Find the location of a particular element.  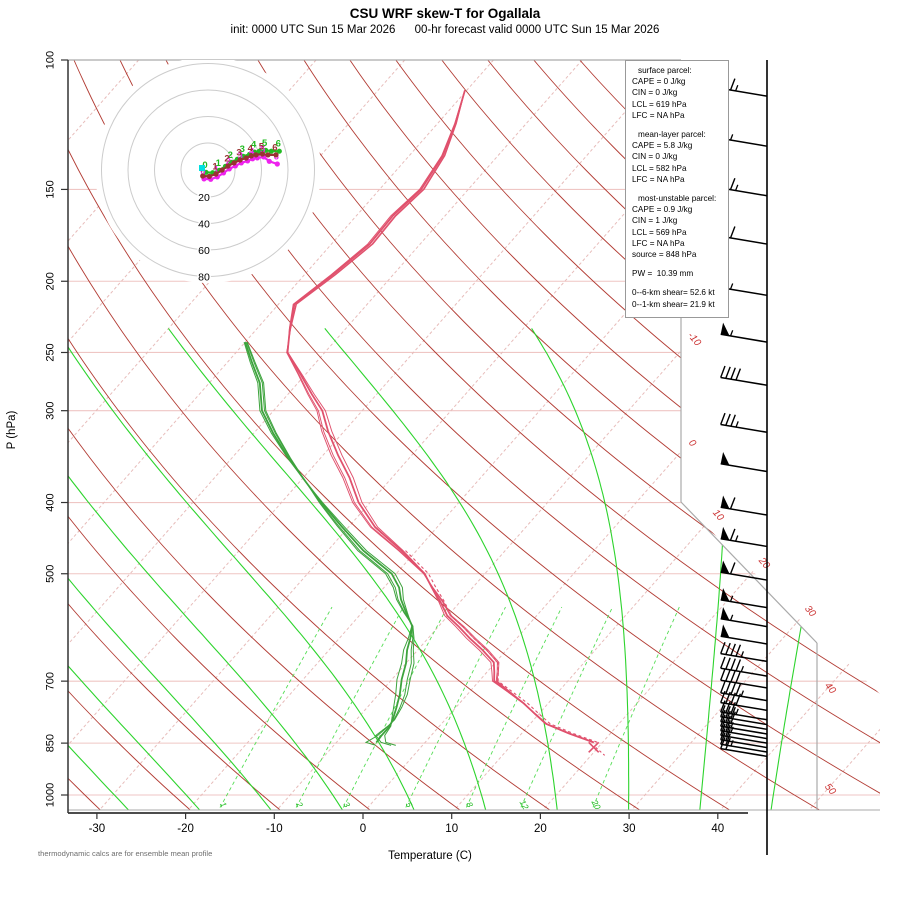

hodograph-ring is located at coordinates (208, 170).